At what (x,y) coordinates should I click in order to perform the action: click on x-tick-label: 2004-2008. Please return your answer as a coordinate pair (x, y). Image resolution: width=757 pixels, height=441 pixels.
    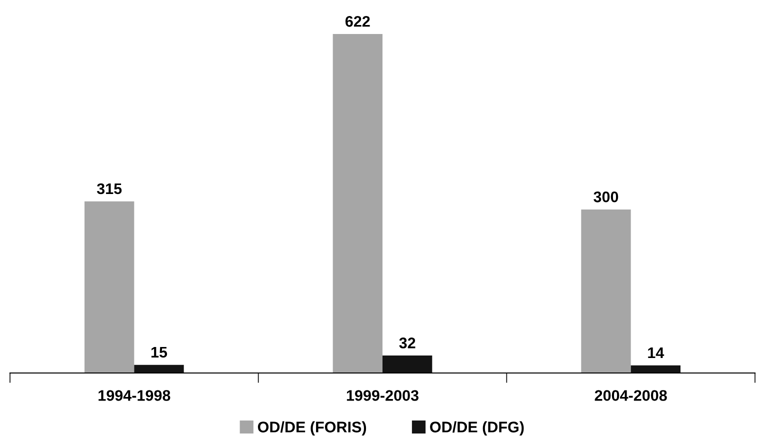
    Looking at the image, I should click on (630, 395).